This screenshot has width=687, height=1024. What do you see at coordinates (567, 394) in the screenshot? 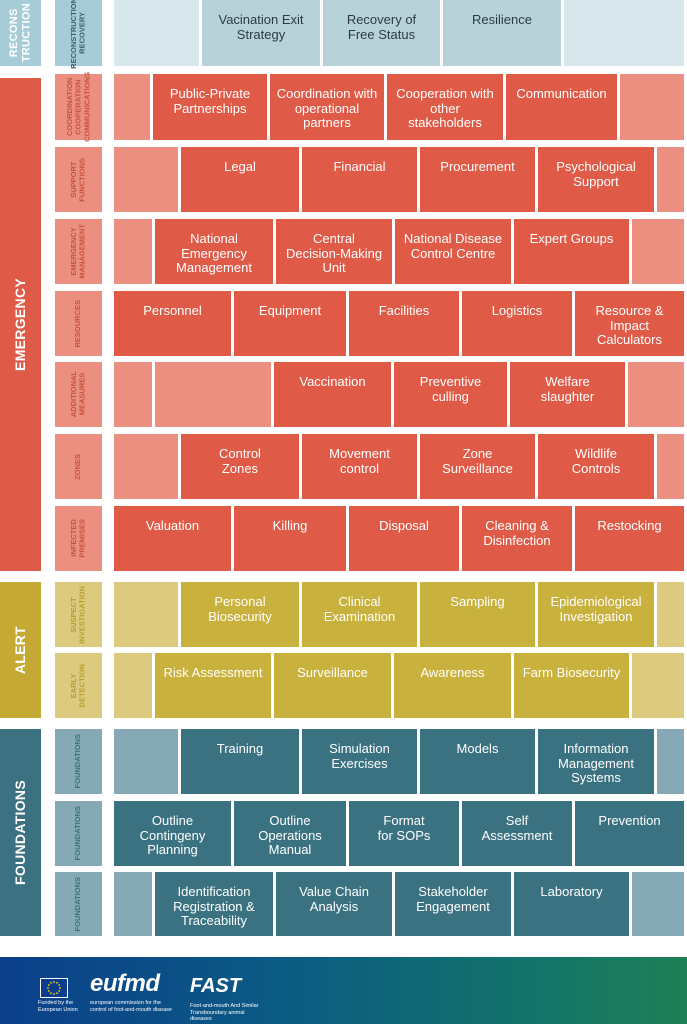
I see `brick: Welfare slaughter` at bounding box center [567, 394].